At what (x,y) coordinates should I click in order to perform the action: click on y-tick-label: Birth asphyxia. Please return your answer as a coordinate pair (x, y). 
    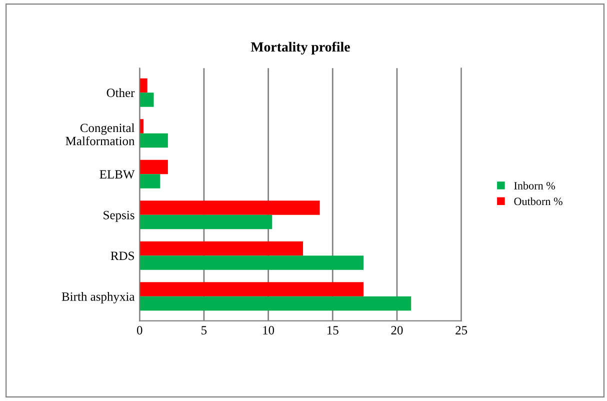
    Looking at the image, I should click on (98, 298).